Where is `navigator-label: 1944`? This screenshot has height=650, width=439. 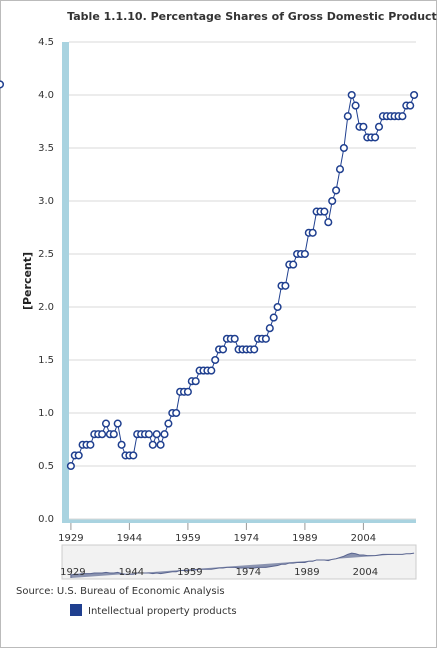 navigator-label: 1944 is located at coordinates (131, 572).